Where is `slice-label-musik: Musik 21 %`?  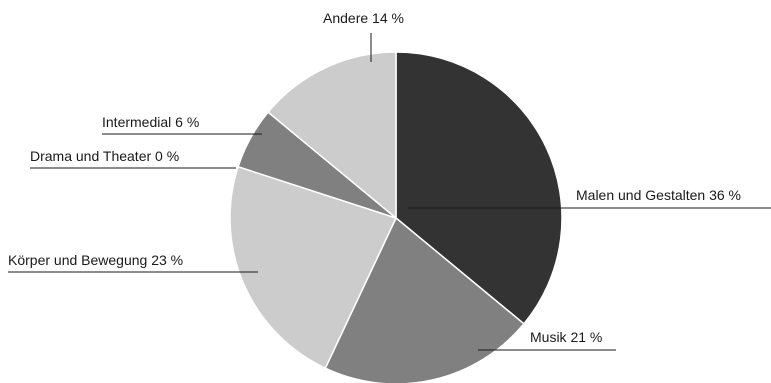 slice-label-musik: Musik 21 % is located at coordinates (566, 337).